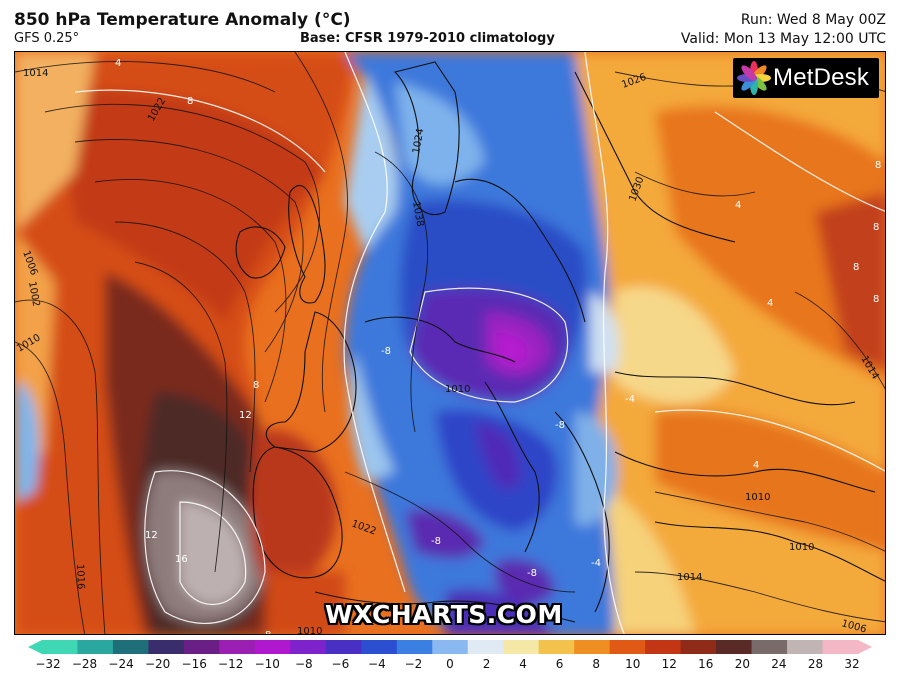 The height and width of the screenshot is (689, 900). What do you see at coordinates (121, 664) in the screenshot?
I see `scale-tick-label: −24` at bounding box center [121, 664].